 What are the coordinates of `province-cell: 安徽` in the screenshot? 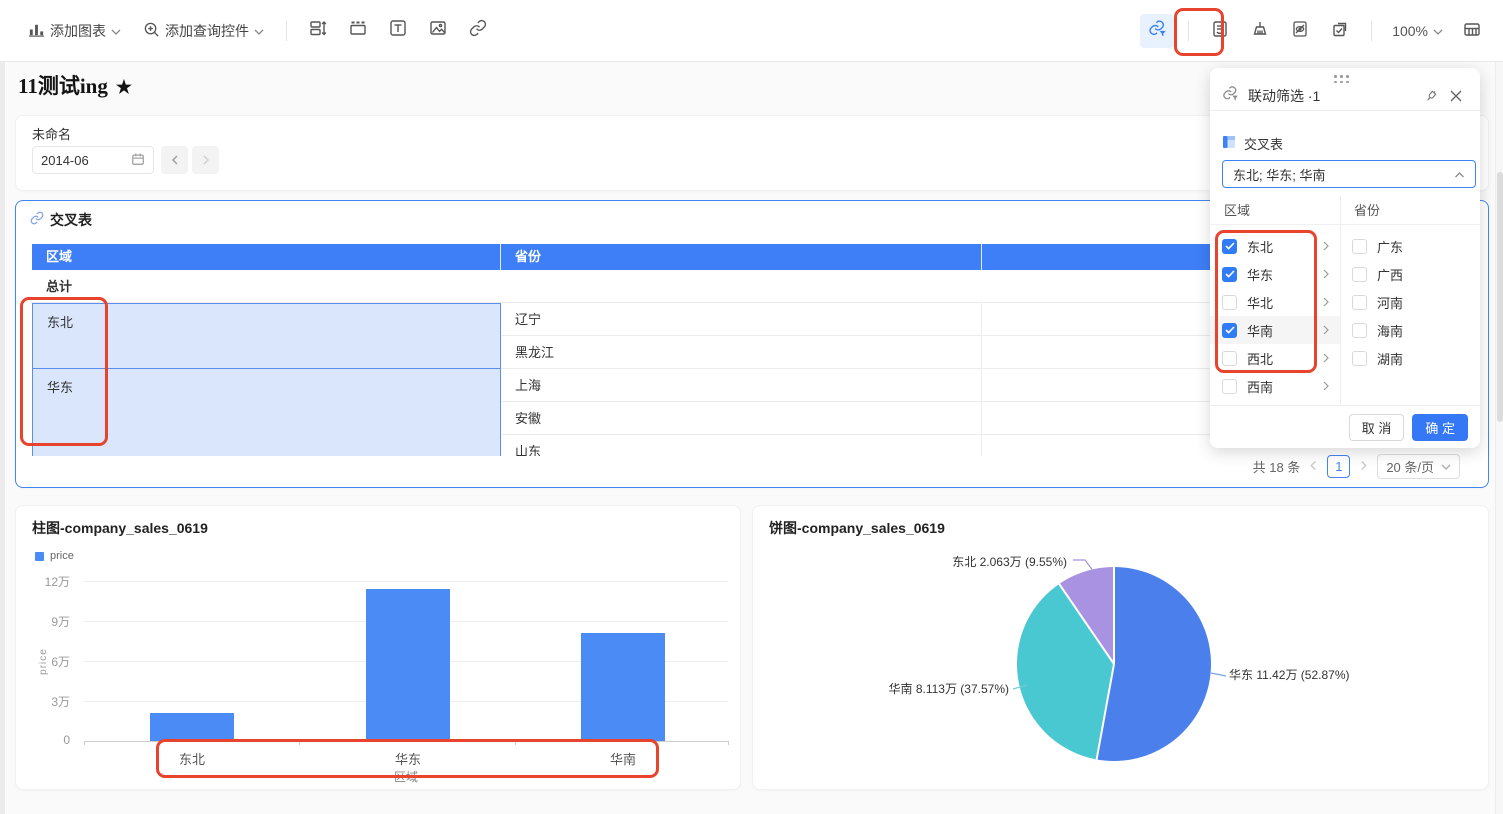 It's located at (741, 418).